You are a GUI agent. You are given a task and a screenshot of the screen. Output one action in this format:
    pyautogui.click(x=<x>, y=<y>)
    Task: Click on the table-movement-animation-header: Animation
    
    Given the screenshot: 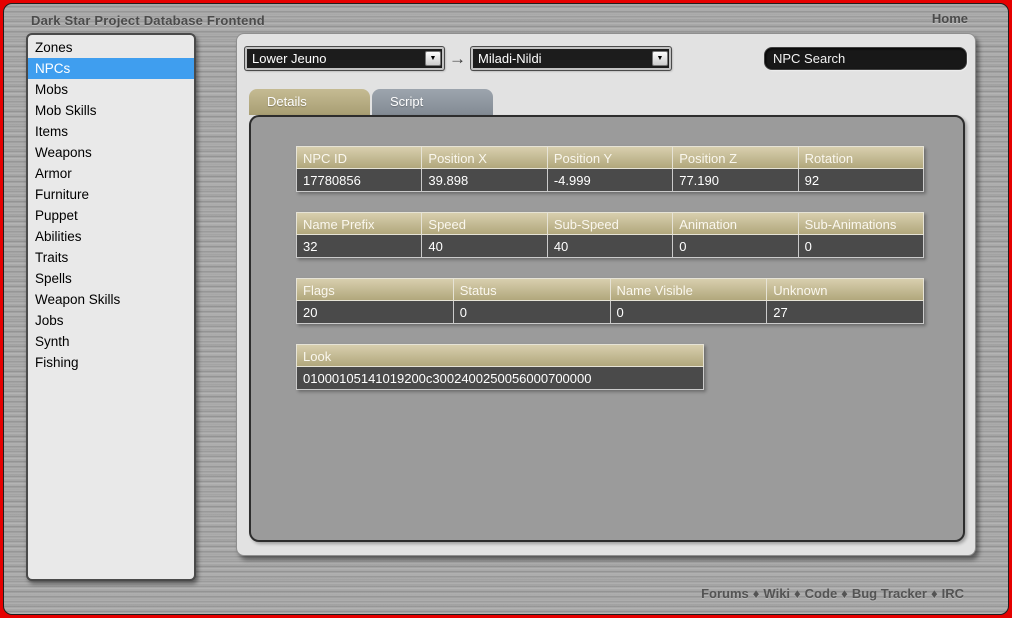 What is the action you would take?
    pyautogui.click(x=735, y=223)
    